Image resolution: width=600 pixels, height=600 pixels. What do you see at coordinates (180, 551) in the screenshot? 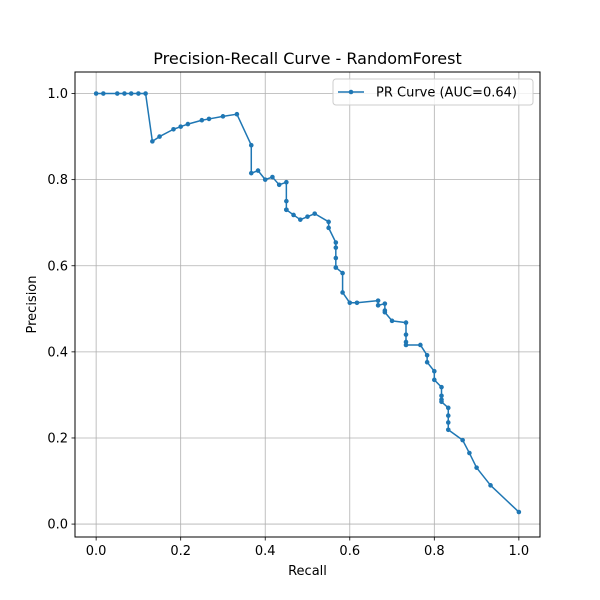
I see `x-tick-label: 0.2` at bounding box center [180, 551].